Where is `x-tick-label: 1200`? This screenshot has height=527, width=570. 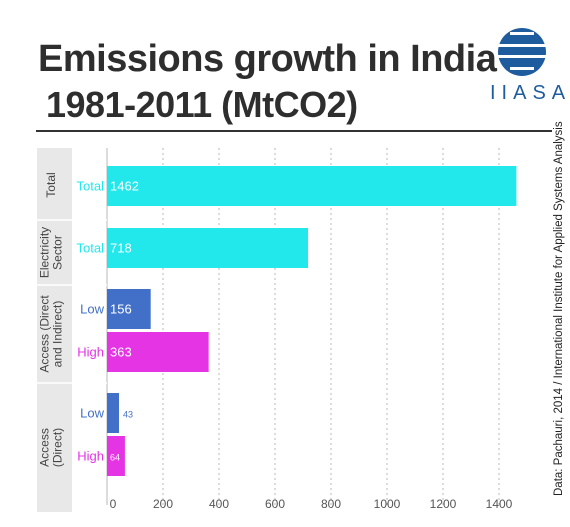 x-tick-label: 1200 is located at coordinates (443, 504).